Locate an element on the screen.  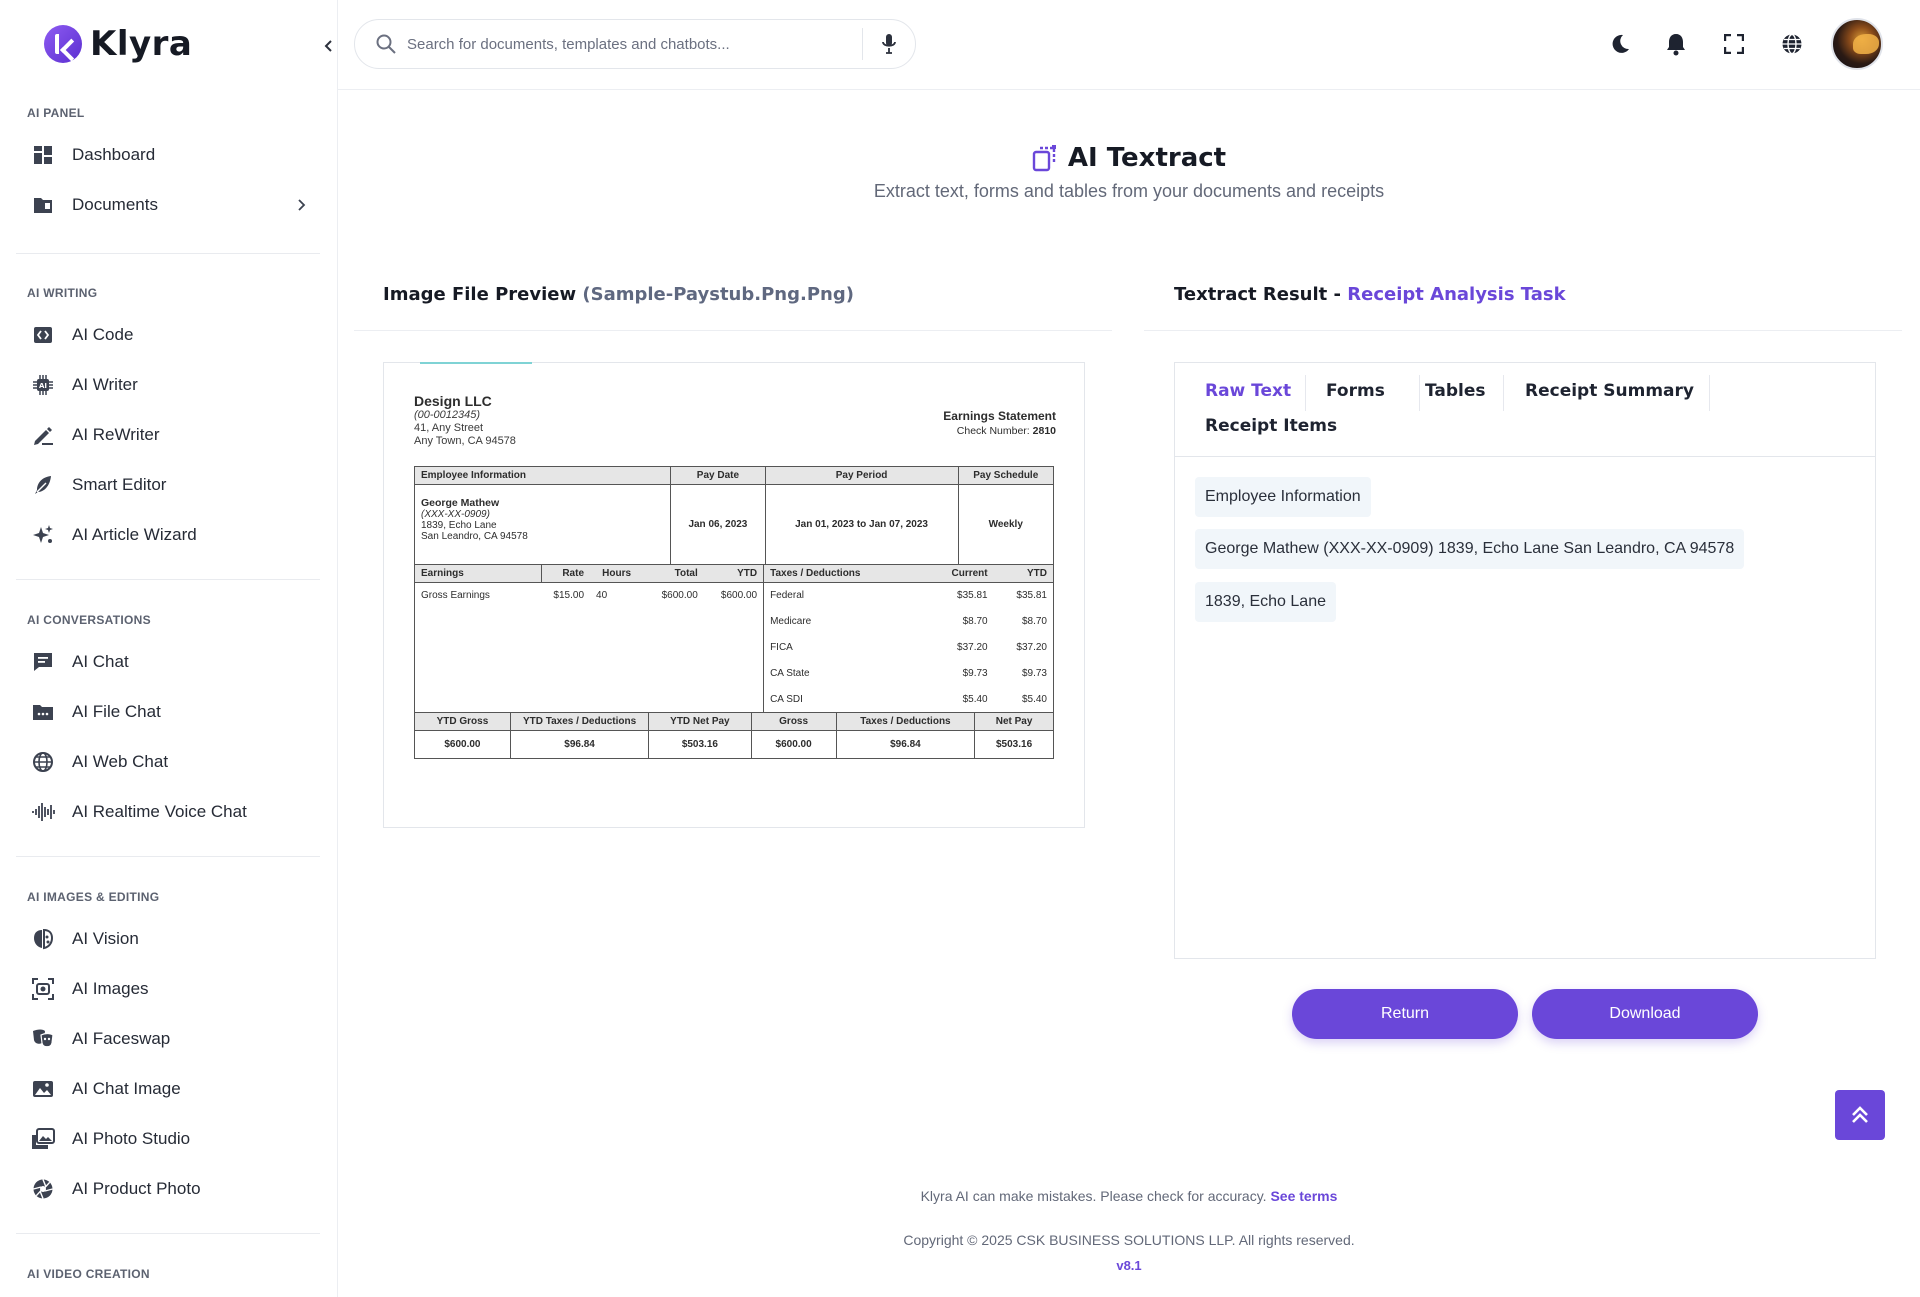
sidebar-item-ai-chat-image: AI Chat Image is located at coordinates (169, 1089).